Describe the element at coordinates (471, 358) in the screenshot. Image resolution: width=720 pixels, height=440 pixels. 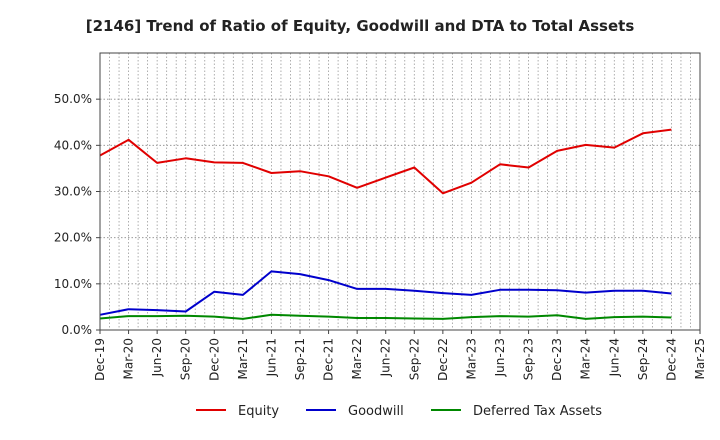
I see `x-tick-label: Mar-23` at that location.